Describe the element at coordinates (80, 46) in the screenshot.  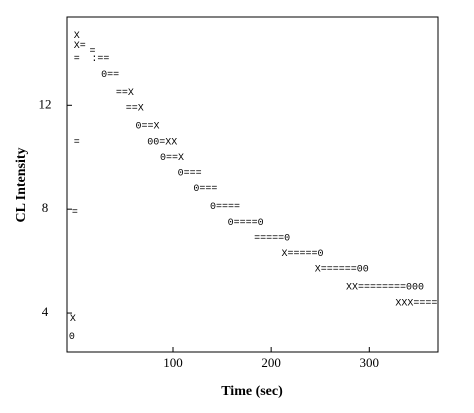
I see `point-label: X=` at that location.